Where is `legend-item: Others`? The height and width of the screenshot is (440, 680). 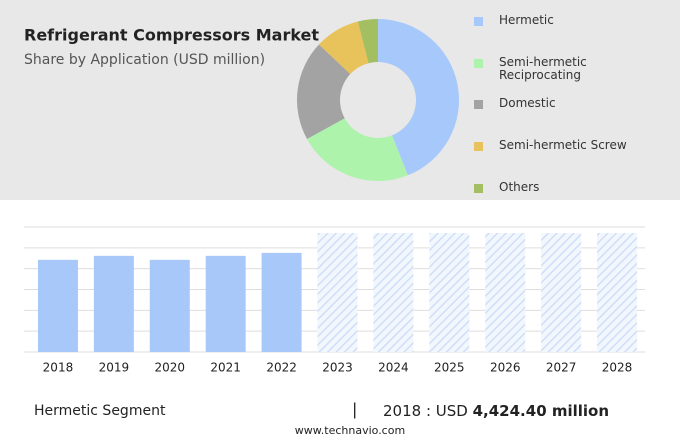 legend-item: Others is located at coordinates (506, 187).